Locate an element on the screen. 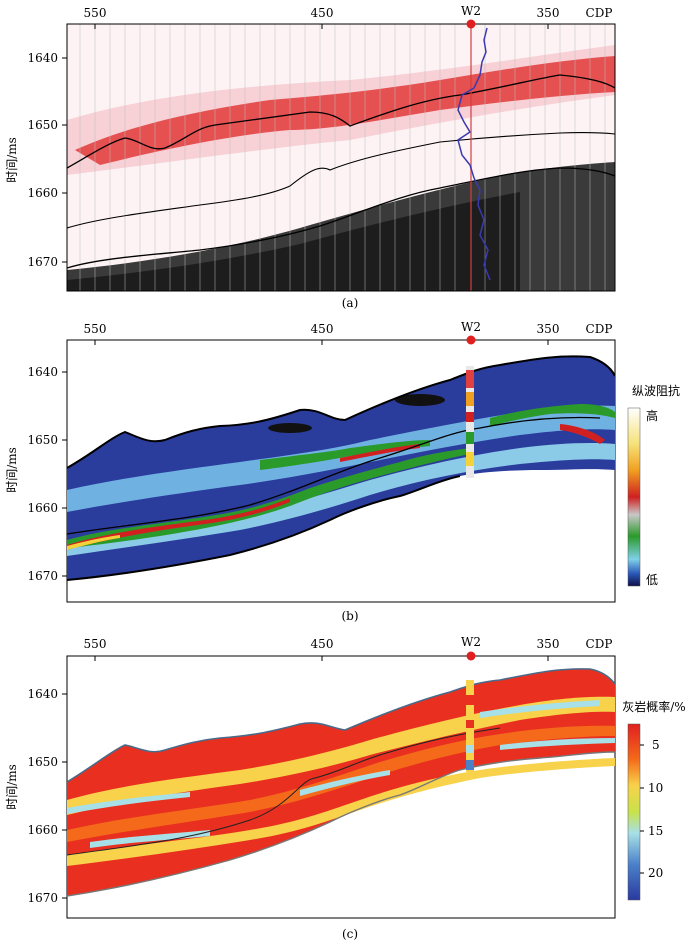  red-streak-right is located at coordinates (582, 434).